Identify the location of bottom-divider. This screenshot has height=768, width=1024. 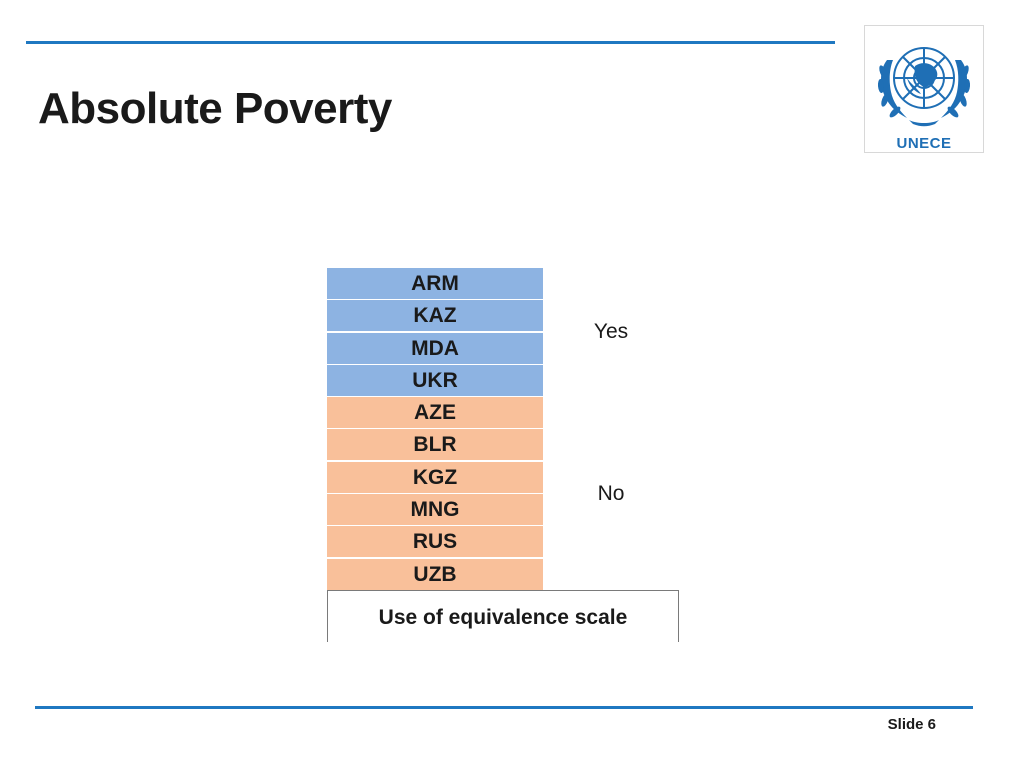
(504, 707).